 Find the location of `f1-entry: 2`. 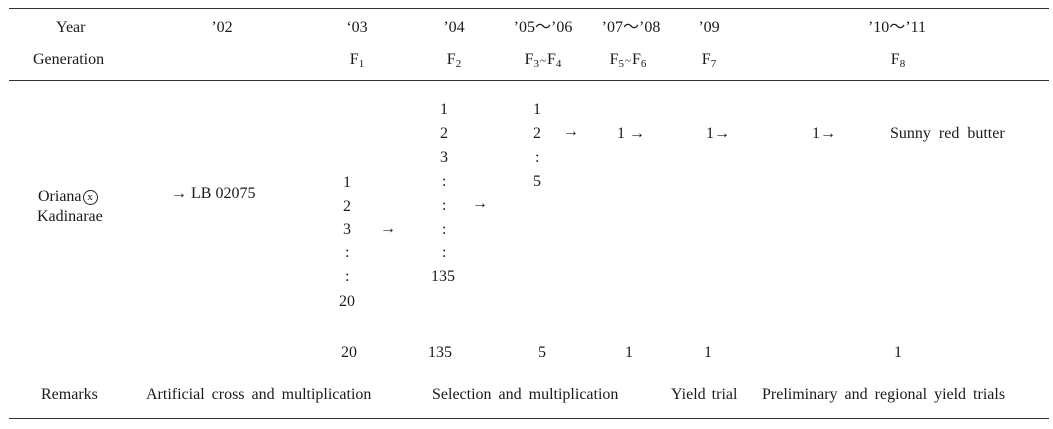

f1-entry: 2 is located at coordinates (347, 207).